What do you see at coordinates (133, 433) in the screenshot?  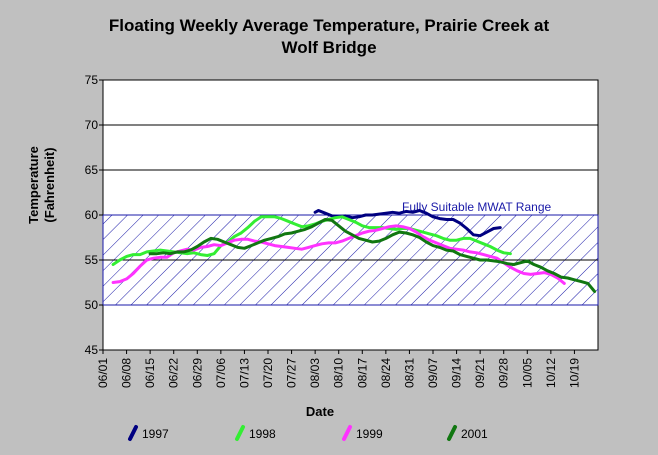 I see `legend-swatch-1997` at bounding box center [133, 433].